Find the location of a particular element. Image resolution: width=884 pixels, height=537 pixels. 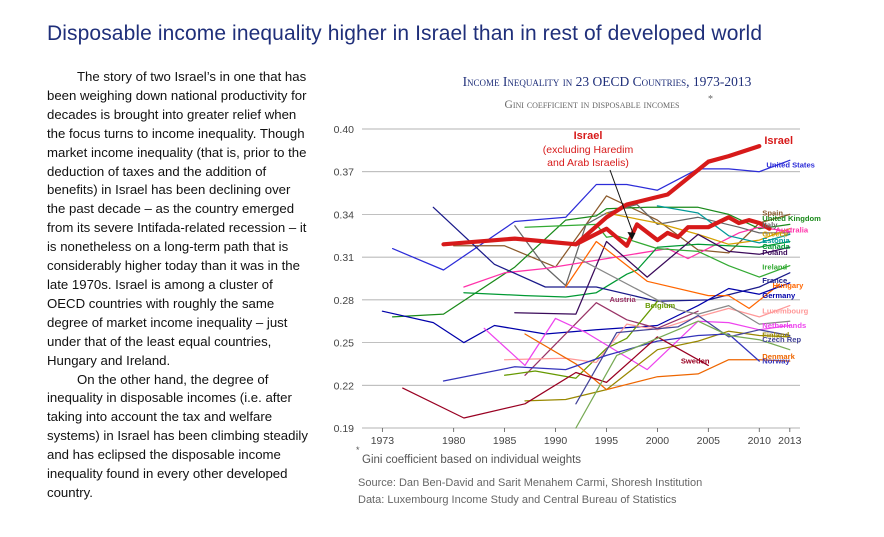

series-line-spain is located at coordinates (622, 231).